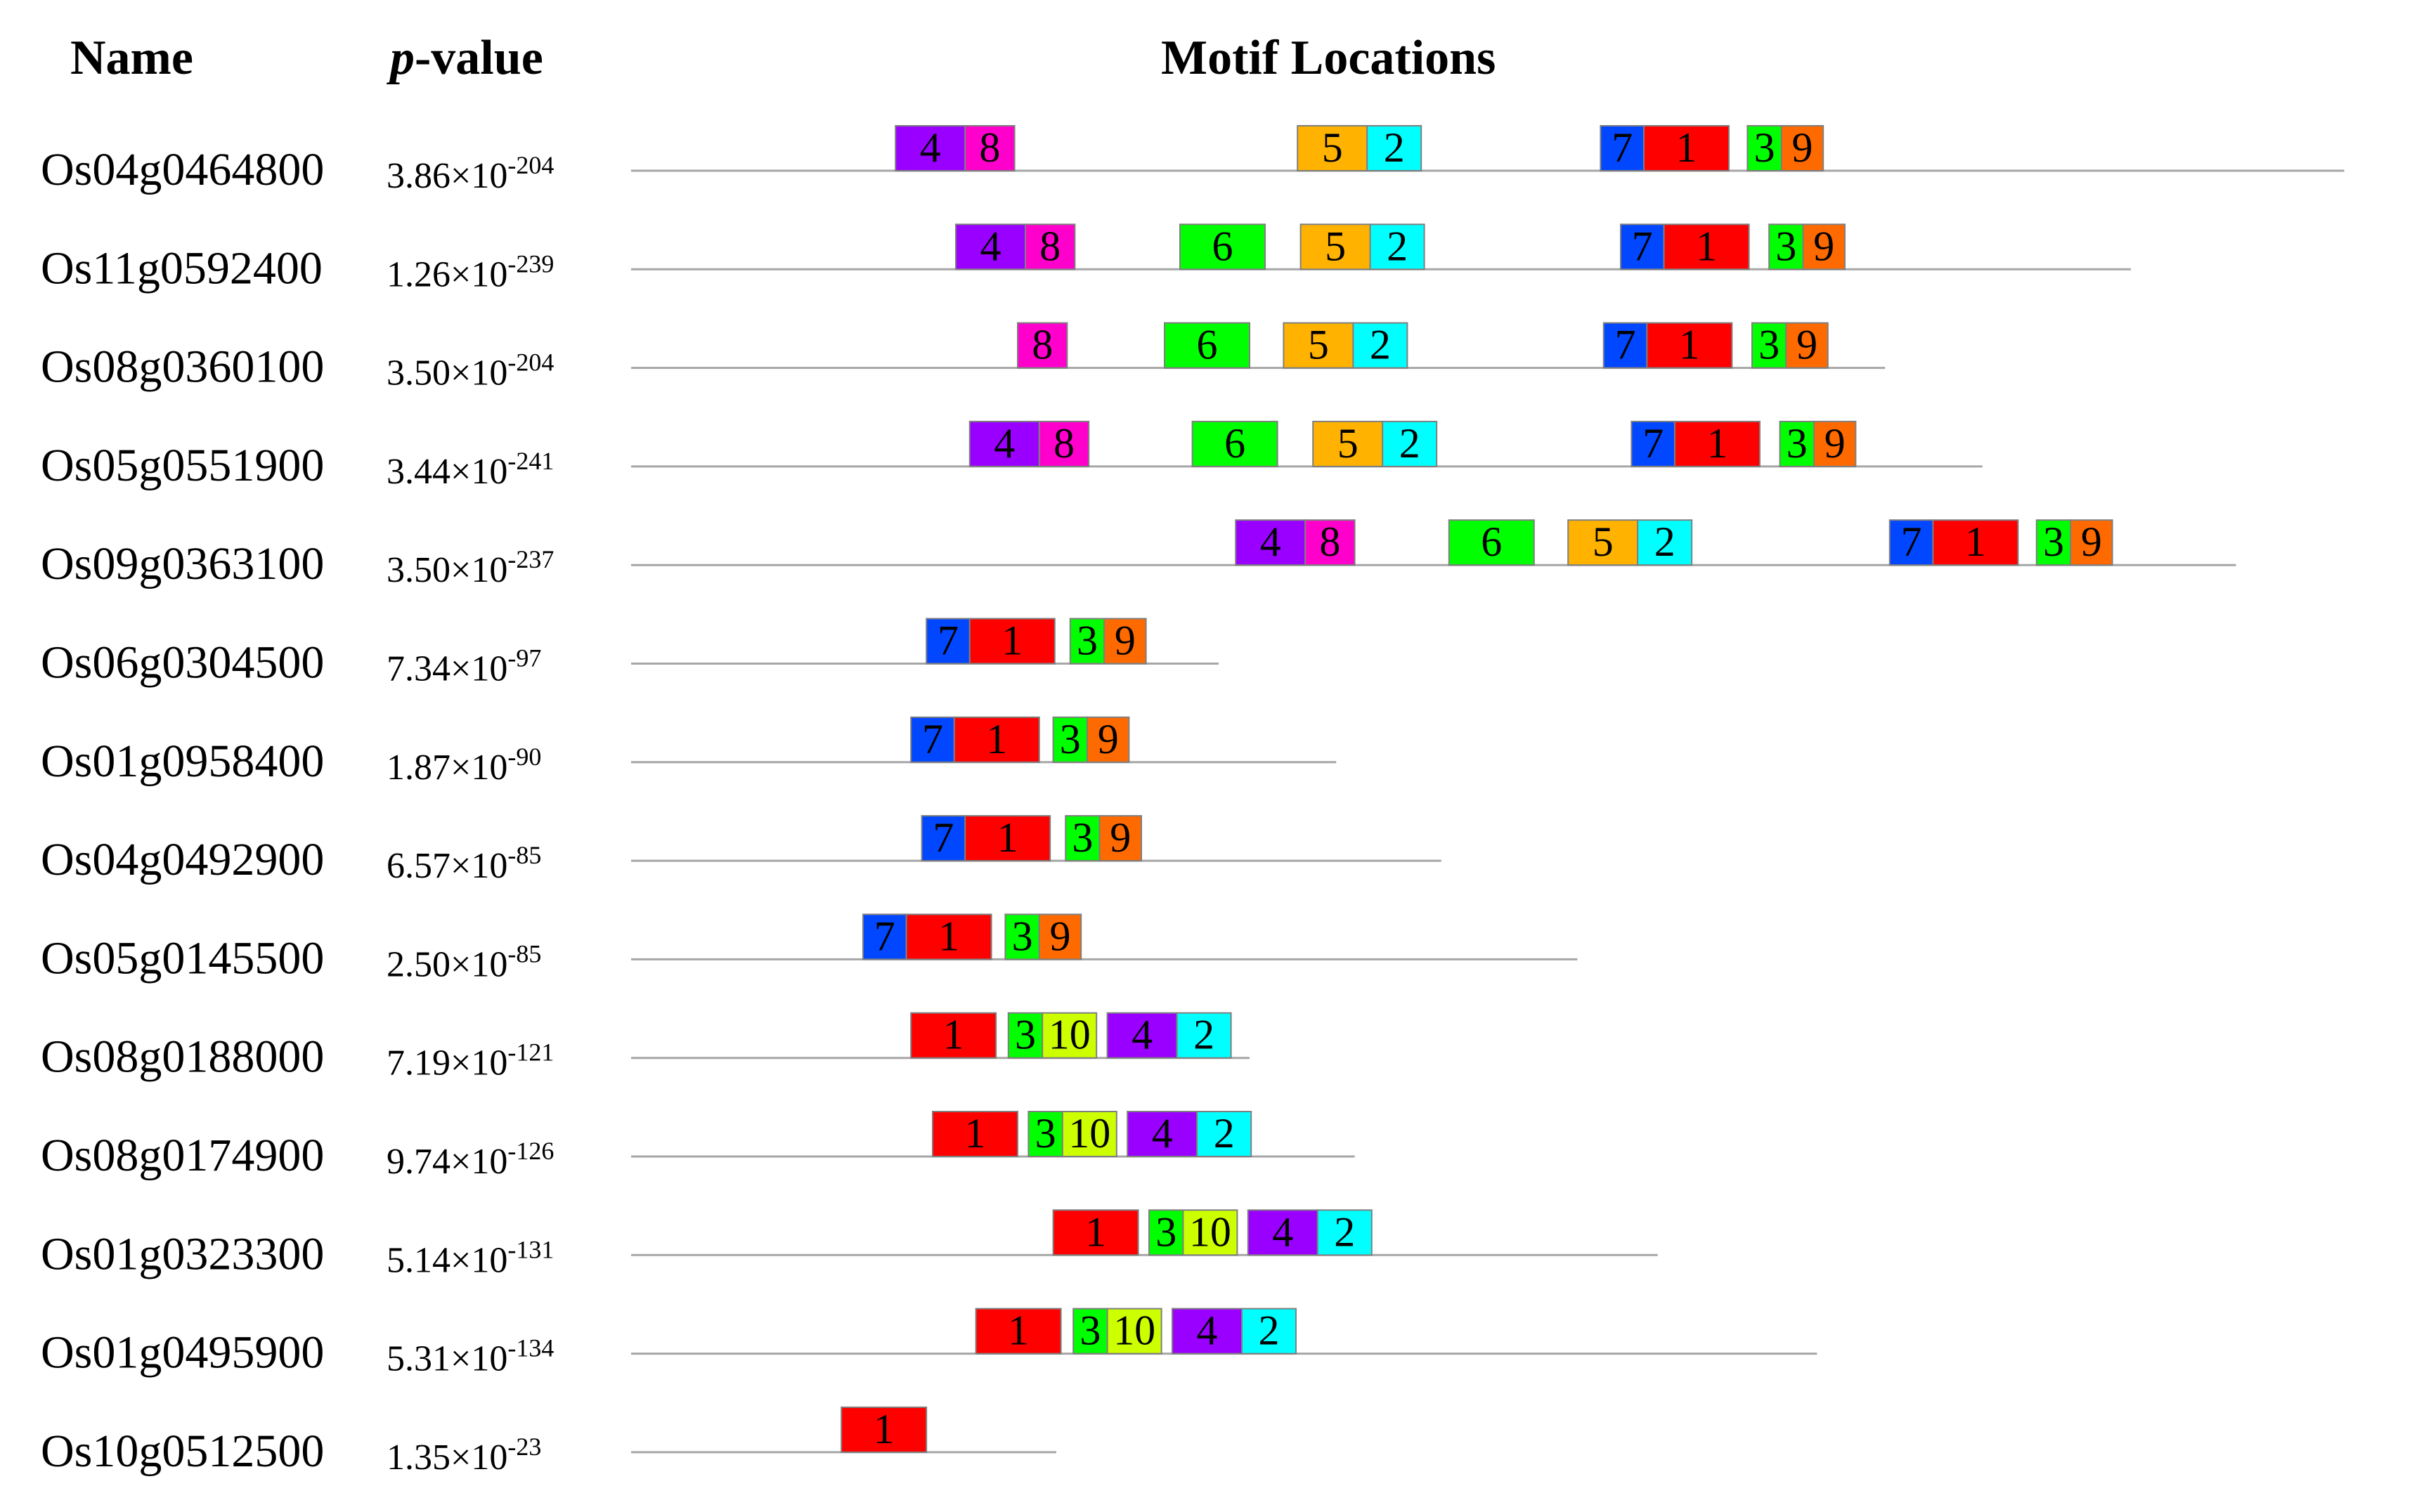  What do you see at coordinates (447, 866) in the screenshot?
I see `p-value-mantissa: 6.57×10` at bounding box center [447, 866].